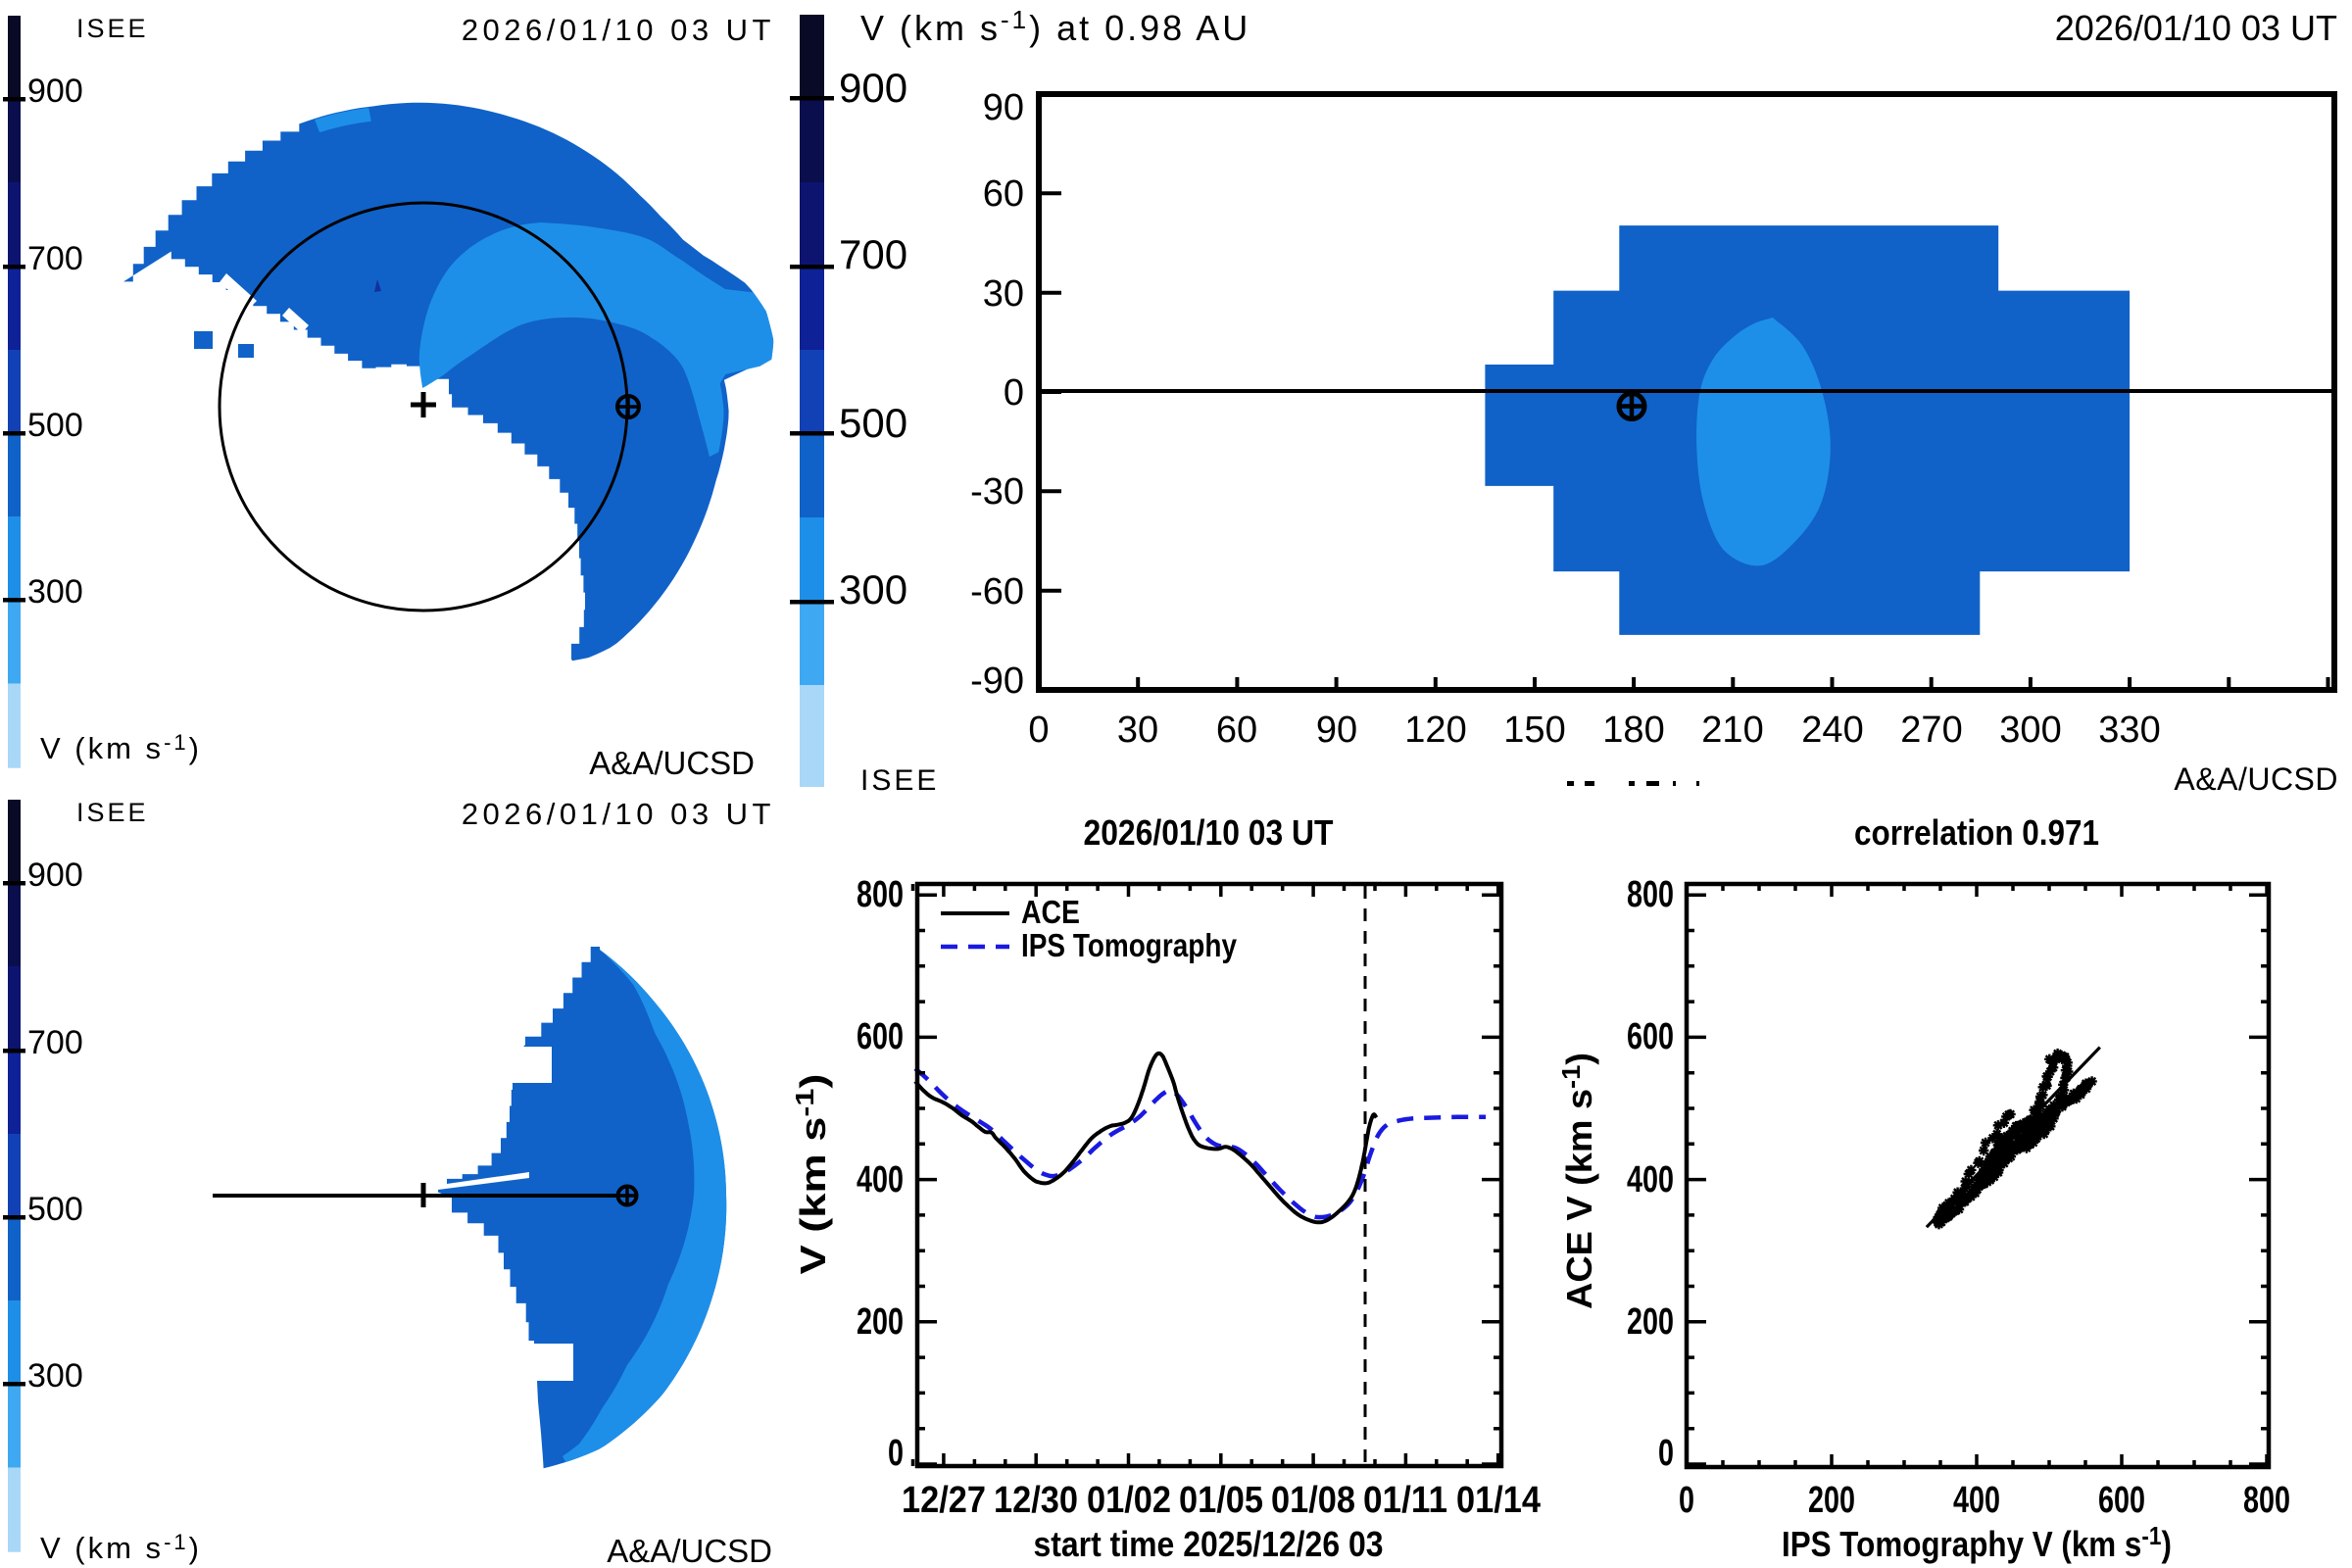 Image resolution: width=2352 pixels, height=1568 pixels. Describe the element at coordinates (1931, 730) in the screenshot. I see `svg-text: 270` at that location.